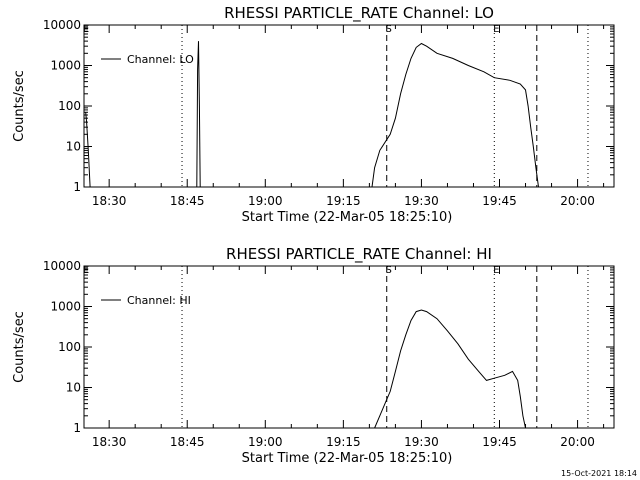  Describe the element at coordinates (359, 254) in the screenshot. I see `chart-title: RHESSI PARTICLE_RATE Channel: HI` at that location.